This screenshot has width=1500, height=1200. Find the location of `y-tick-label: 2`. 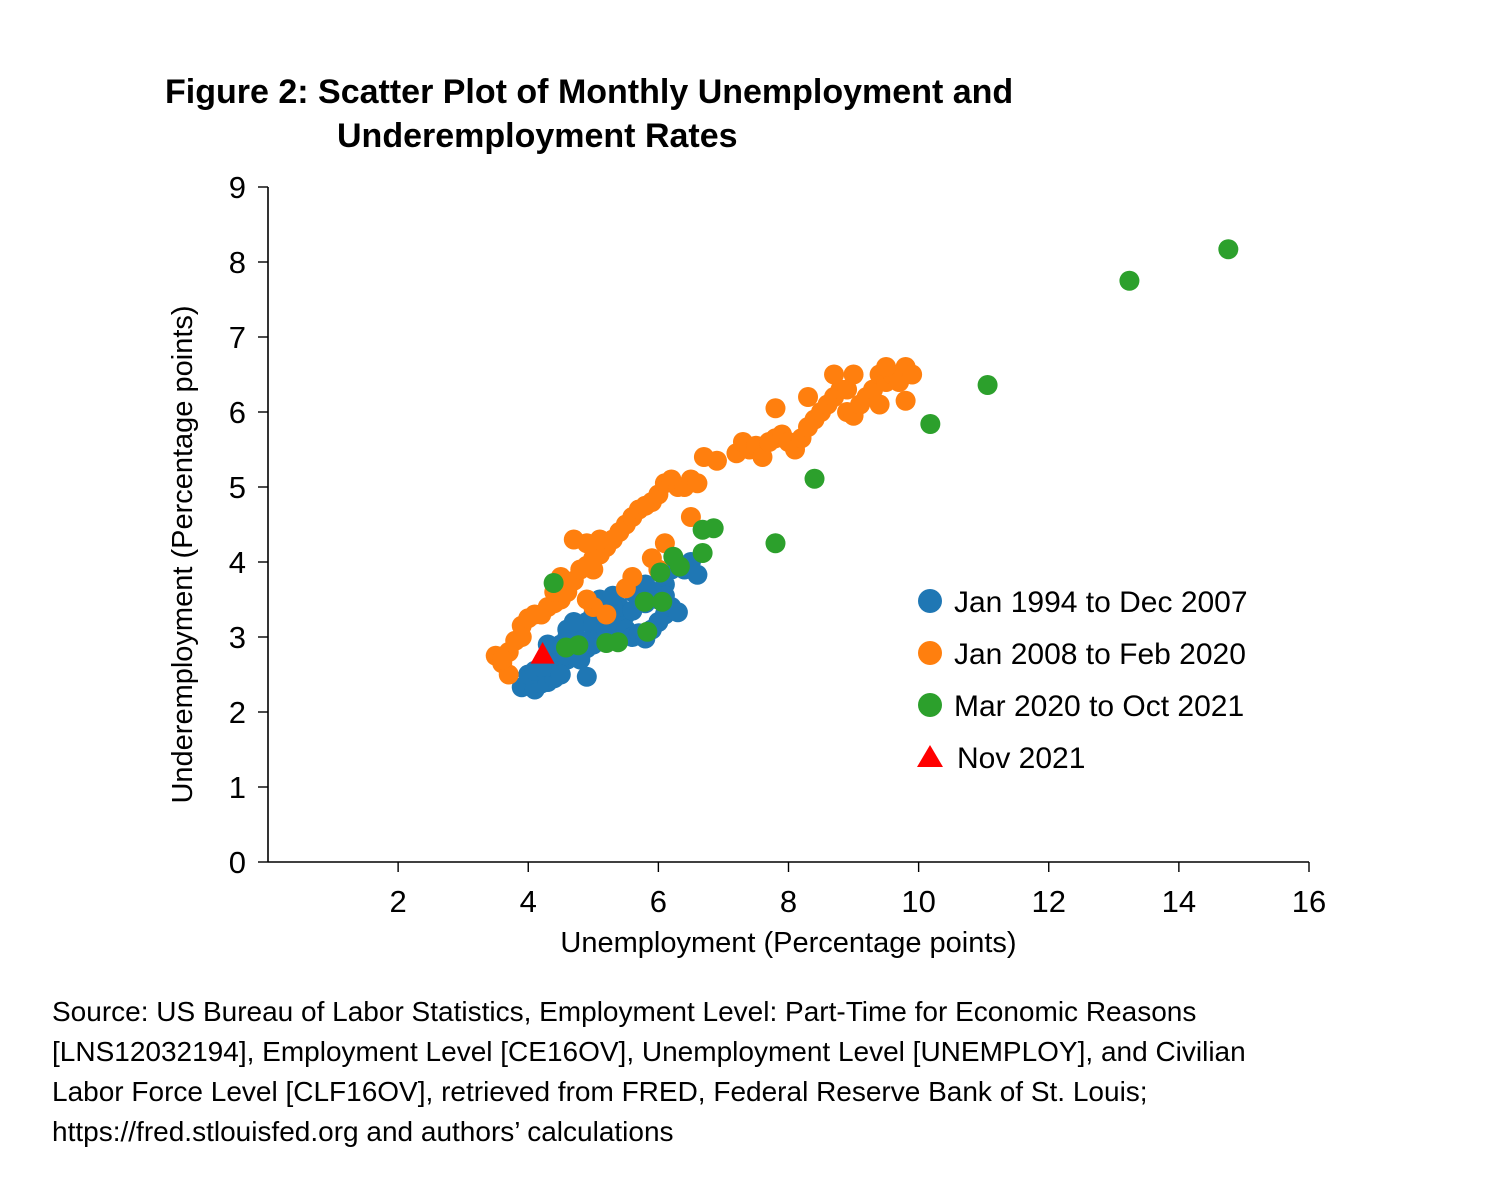

y-tick-label: 2 is located at coordinates (237, 712).